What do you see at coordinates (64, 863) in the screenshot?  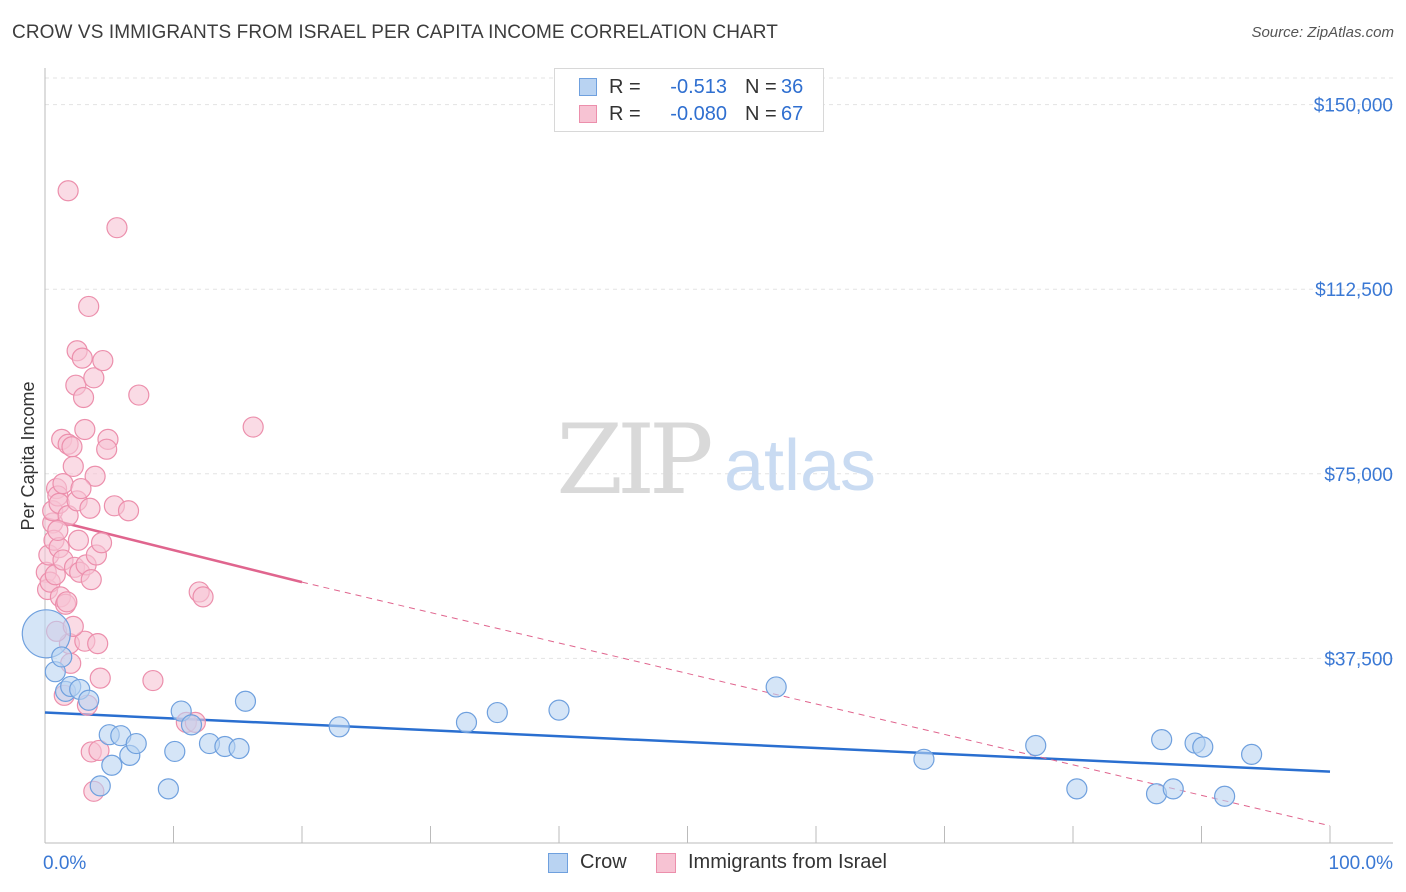 I see `x-tick-label-min: 0.0%` at bounding box center [64, 863].